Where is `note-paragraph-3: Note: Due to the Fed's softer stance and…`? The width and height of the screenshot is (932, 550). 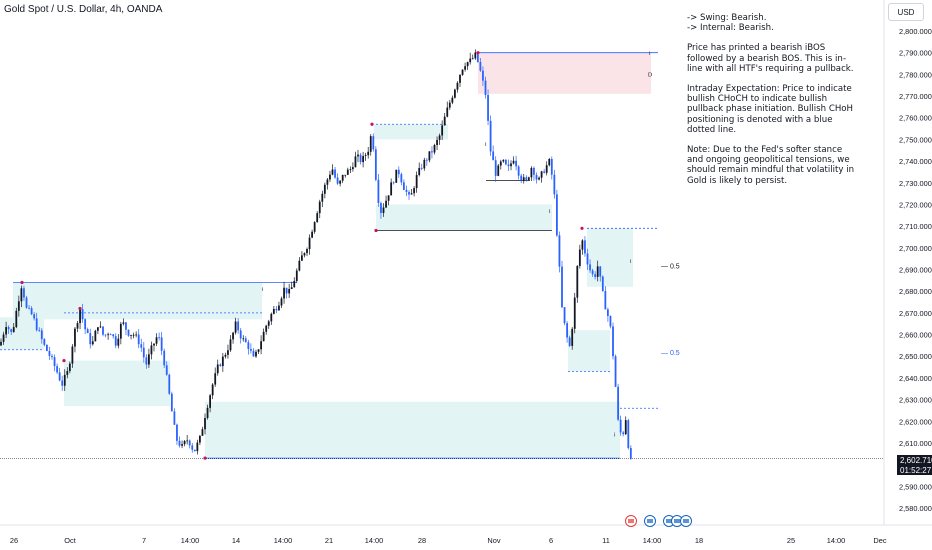
note-paragraph-3: Note: Due to the Fed's softer stance and… is located at coordinates (771, 165).